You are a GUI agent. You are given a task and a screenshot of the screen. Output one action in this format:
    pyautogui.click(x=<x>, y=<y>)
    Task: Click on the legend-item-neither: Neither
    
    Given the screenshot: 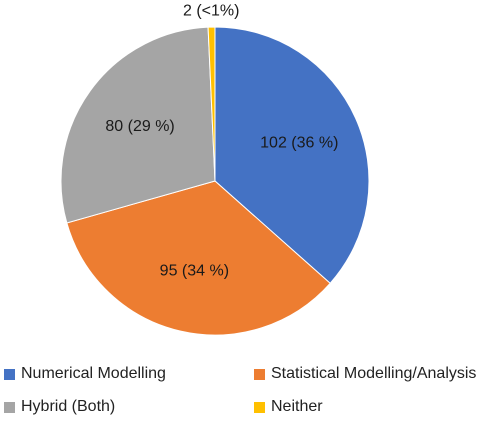 What is the action you would take?
    pyautogui.click(x=288, y=407)
    